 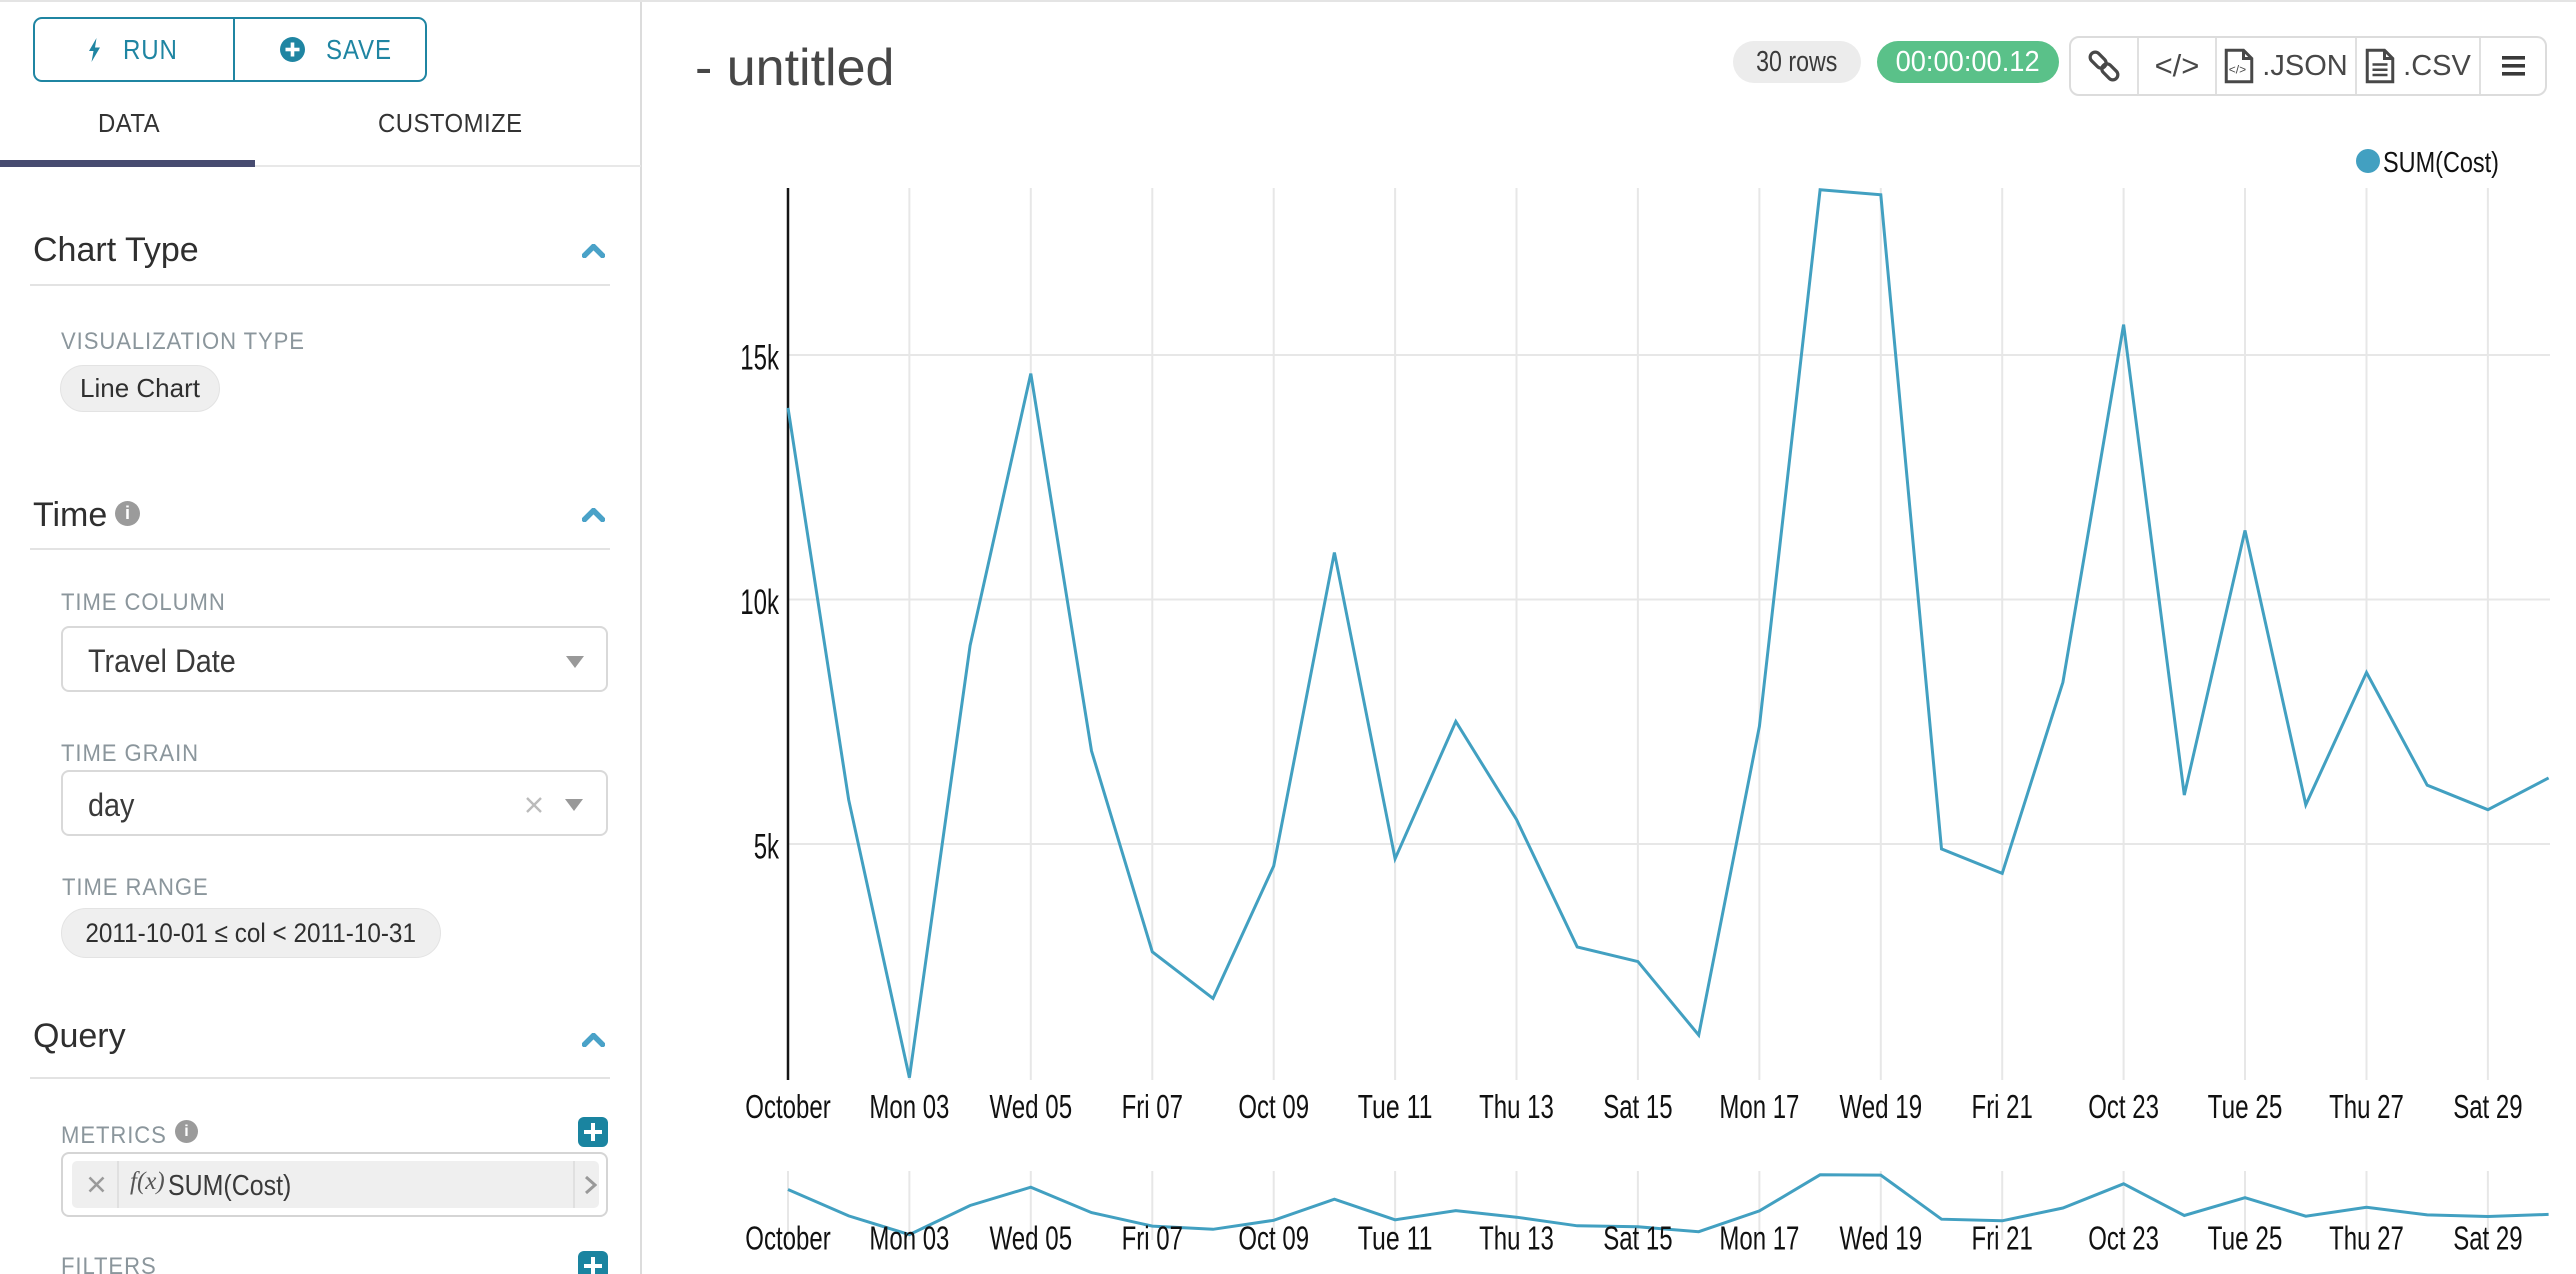 What do you see at coordinates (759, 358) in the screenshot?
I see `svg-text: 15k` at bounding box center [759, 358].